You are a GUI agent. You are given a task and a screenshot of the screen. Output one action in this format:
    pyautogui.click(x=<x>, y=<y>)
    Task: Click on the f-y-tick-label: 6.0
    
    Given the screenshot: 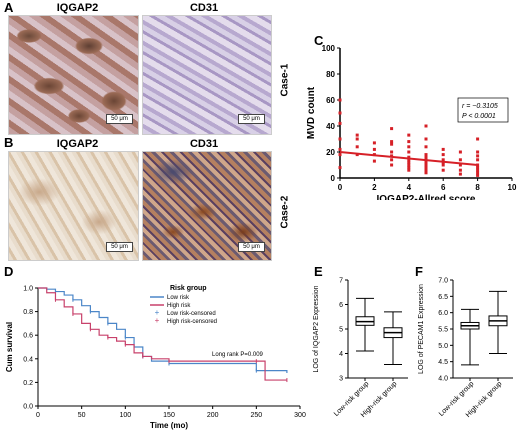 What is the action you would take?
    pyautogui.click(x=443, y=313)
    